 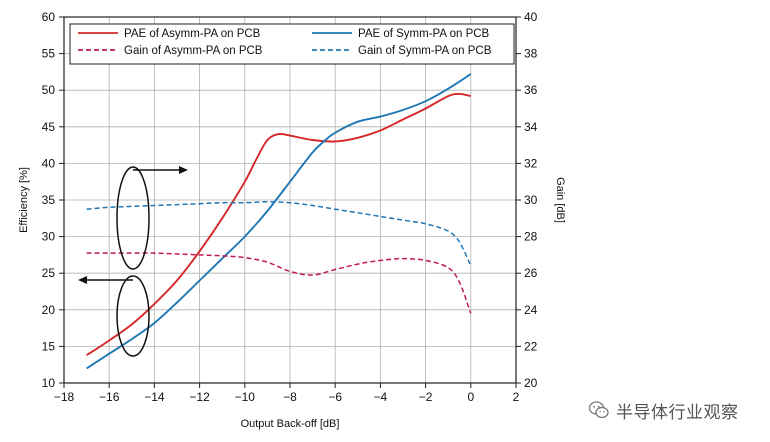 I want to click on x-tick-label: −2, so click(x=426, y=397).